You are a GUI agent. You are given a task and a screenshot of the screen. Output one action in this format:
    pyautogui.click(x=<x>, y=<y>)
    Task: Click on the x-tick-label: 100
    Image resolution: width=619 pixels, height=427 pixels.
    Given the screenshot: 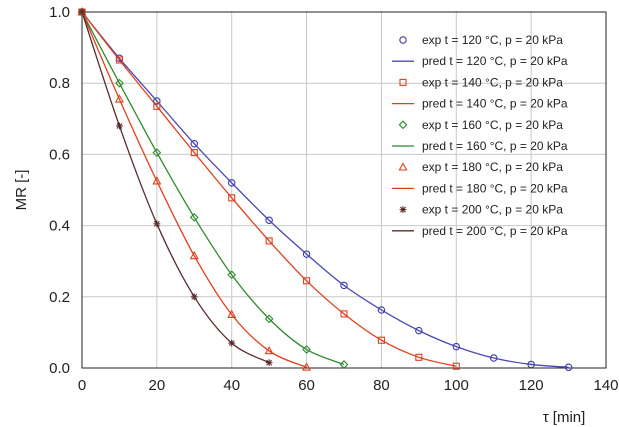 What is the action you would take?
    pyautogui.click(x=456, y=385)
    